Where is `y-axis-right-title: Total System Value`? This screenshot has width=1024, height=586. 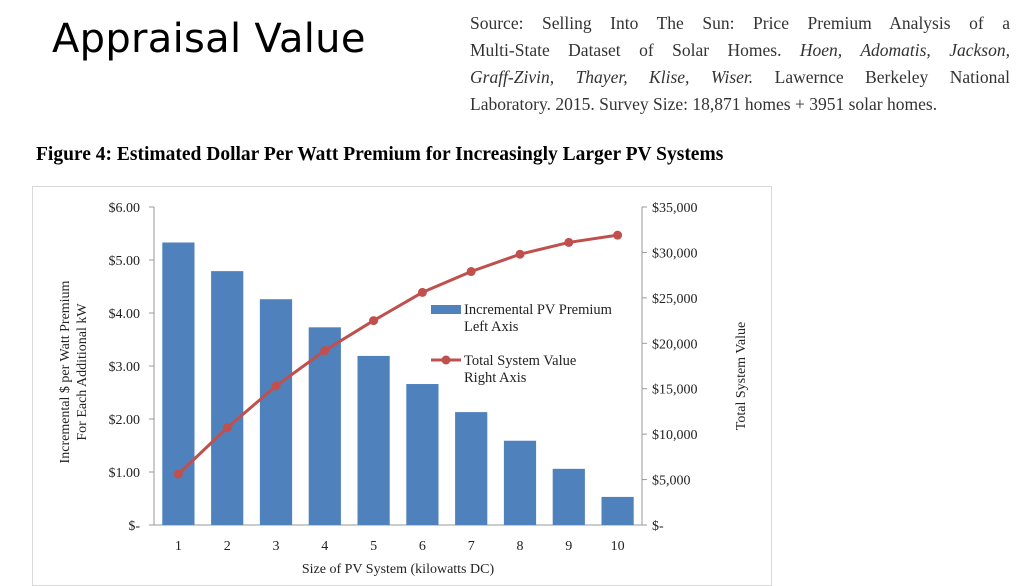 y-axis-right-title: Total System Value is located at coordinates (741, 376).